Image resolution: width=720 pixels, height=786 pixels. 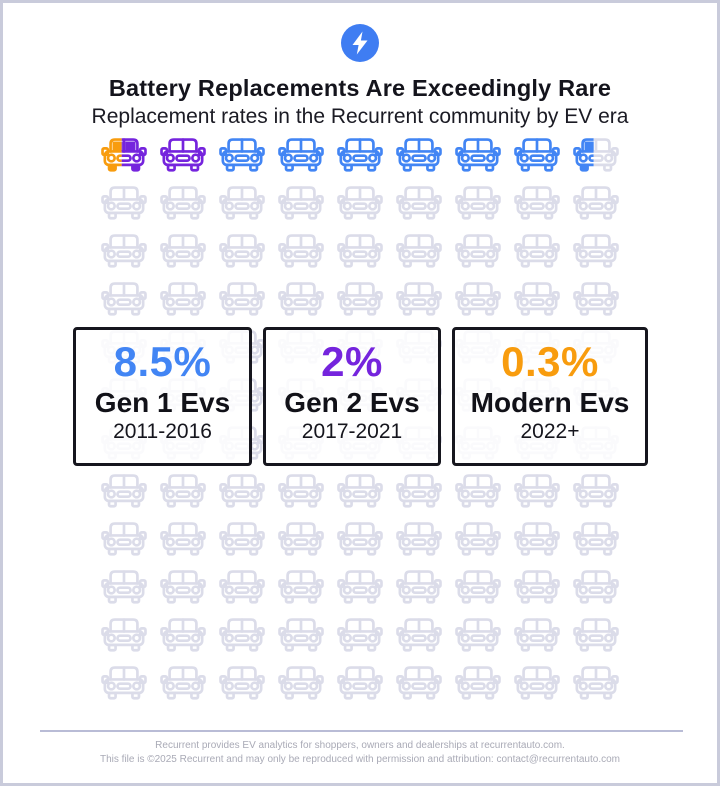 I want to click on stat-years-modern: 2022+, so click(x=550, y=431).